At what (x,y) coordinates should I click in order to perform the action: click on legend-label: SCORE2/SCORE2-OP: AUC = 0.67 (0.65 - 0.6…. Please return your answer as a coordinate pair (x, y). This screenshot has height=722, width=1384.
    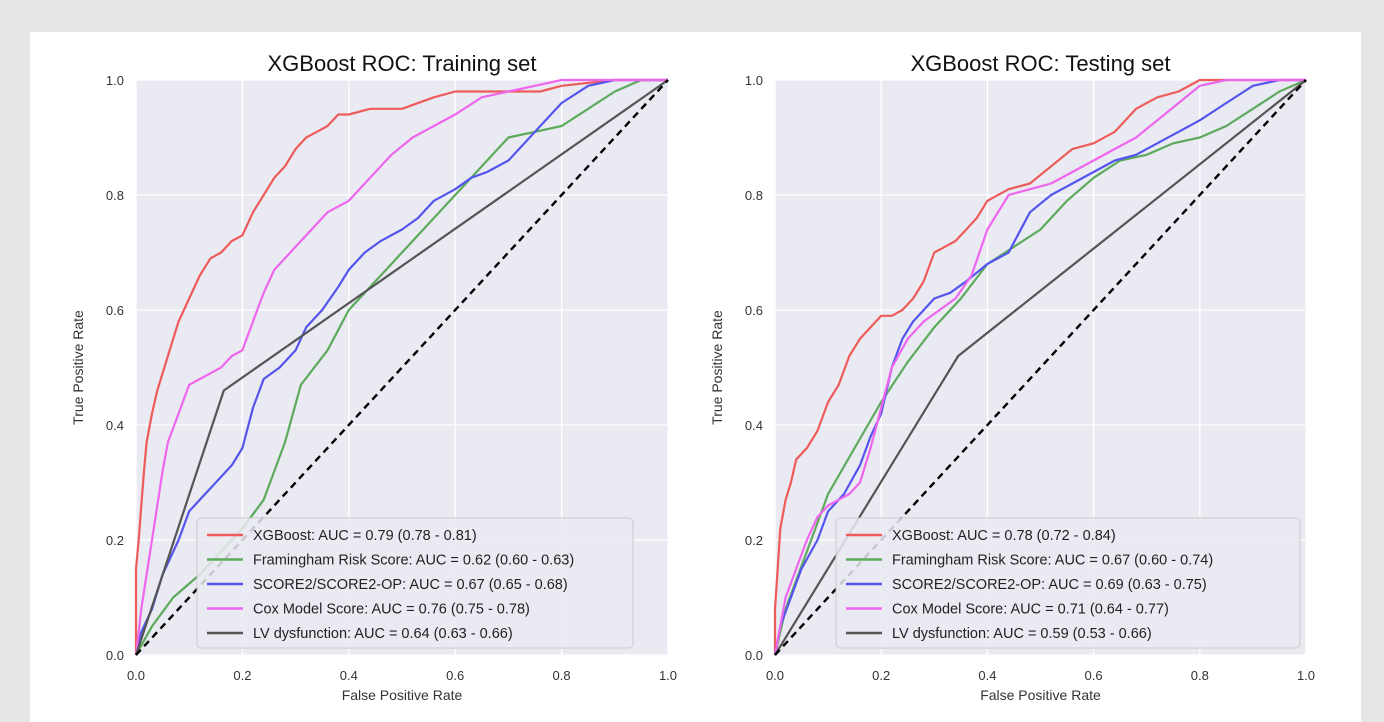
    Looking at the image, I should click on (410, 585).